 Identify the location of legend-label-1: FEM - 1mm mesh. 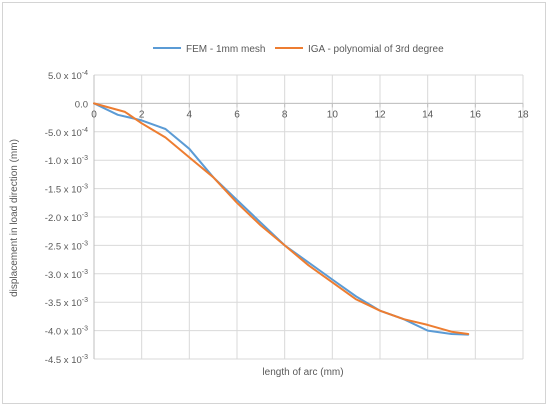
(225, 49).